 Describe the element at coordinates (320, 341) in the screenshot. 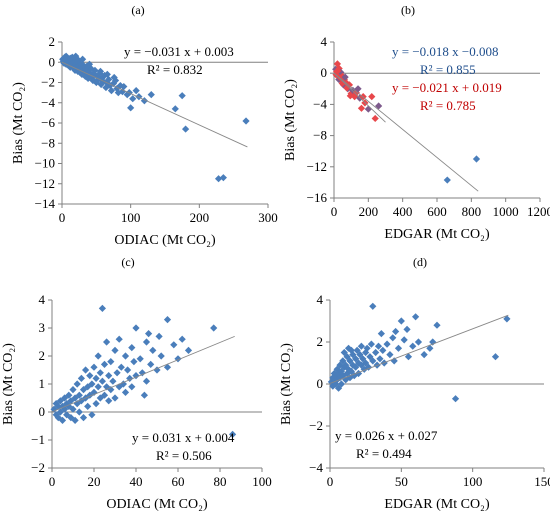

I see `y-tick-label: 2` at that location.